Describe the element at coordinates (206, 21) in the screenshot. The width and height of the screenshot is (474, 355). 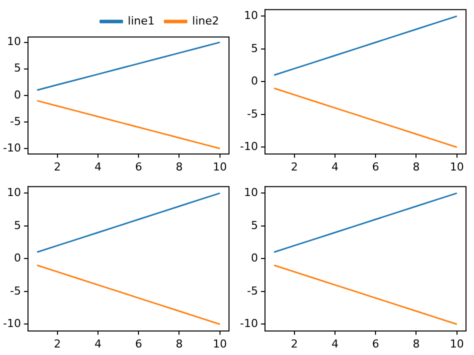
I see `legend-label: line2` at that location.